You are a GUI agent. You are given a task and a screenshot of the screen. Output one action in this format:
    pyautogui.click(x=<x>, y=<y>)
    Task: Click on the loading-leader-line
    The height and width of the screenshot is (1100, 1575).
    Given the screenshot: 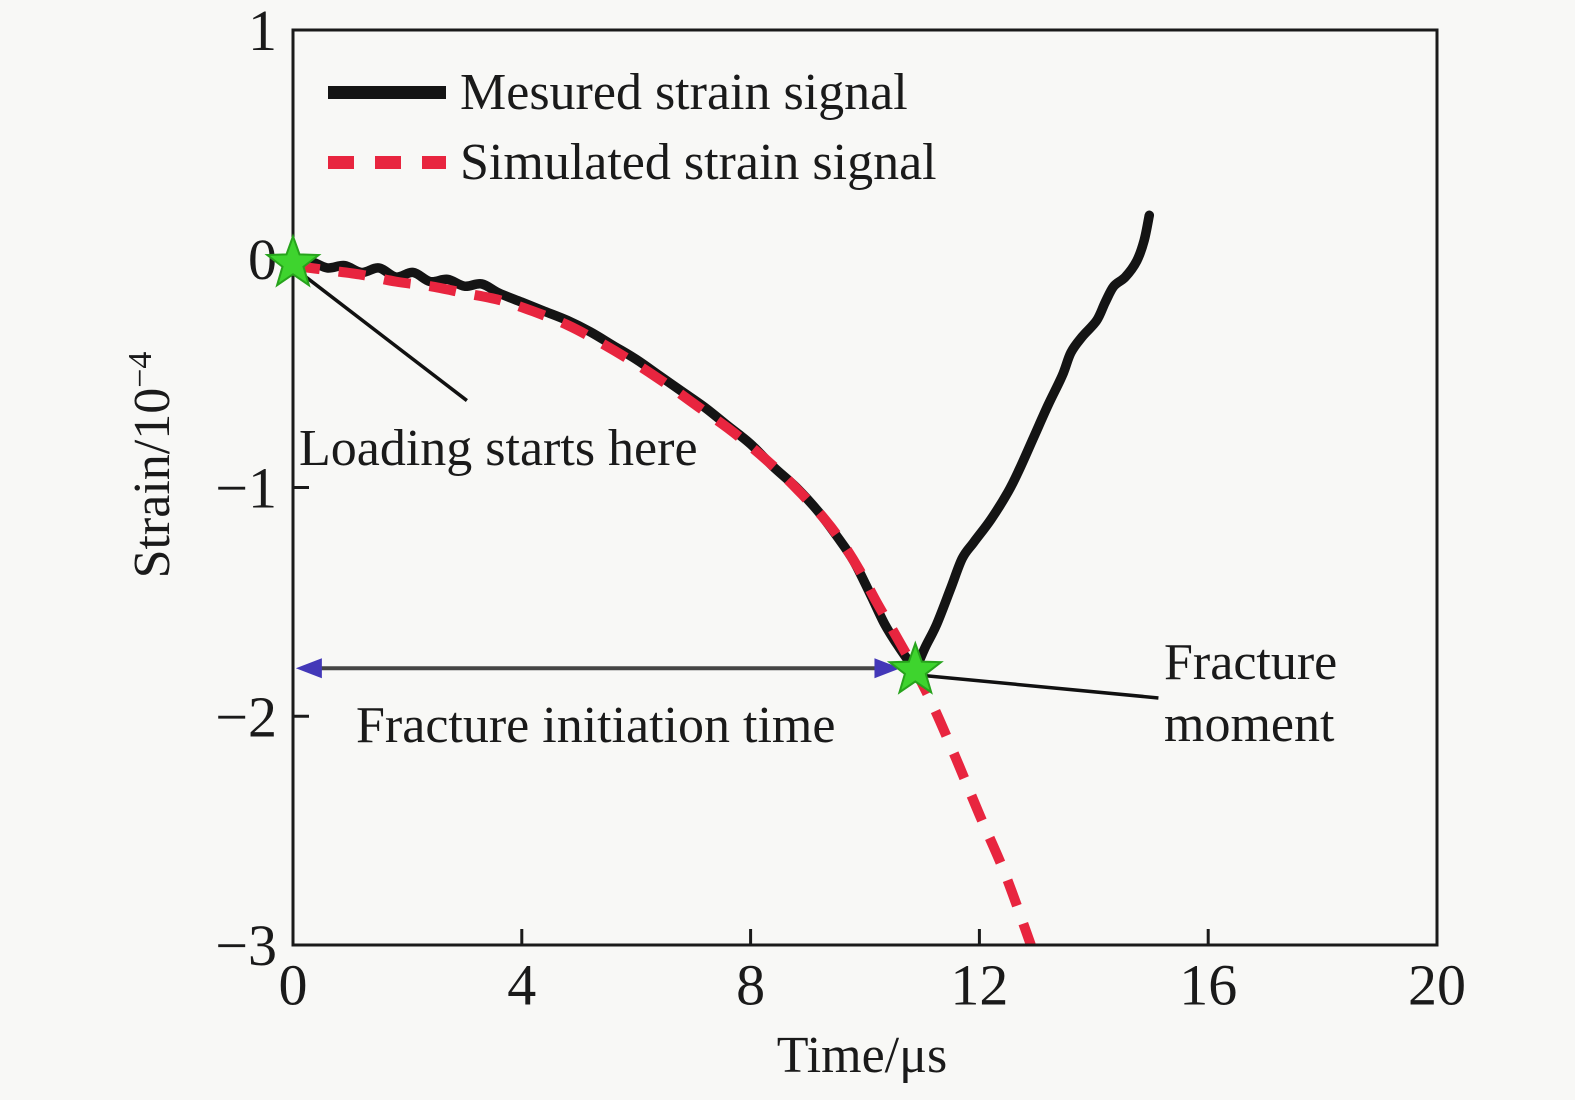 What is the action you would take?
    pyautogui.click(x=381, y=335)
    